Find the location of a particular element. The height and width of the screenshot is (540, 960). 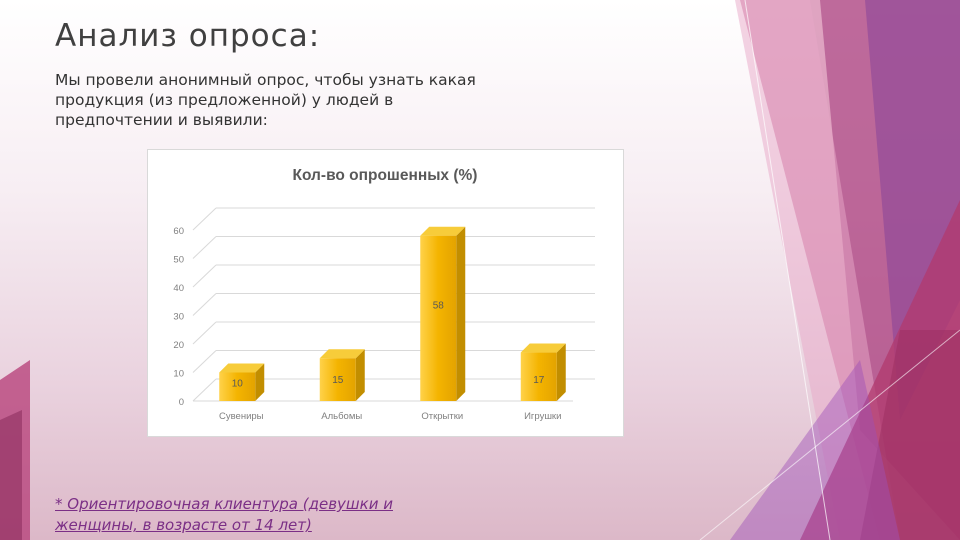

y-tick-label: 50 is located at coordinates (178, 260).